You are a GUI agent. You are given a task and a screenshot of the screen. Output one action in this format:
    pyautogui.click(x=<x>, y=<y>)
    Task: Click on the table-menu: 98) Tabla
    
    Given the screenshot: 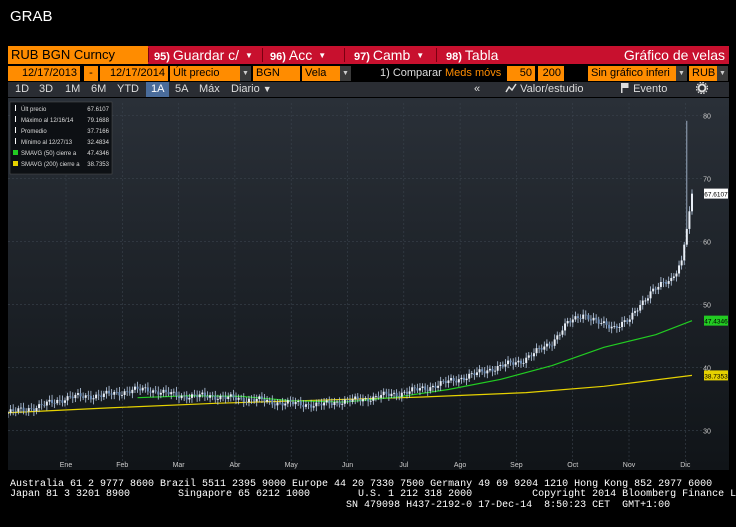 What is the action you would take?
    pyautogui.click(x=472, y=55)
    